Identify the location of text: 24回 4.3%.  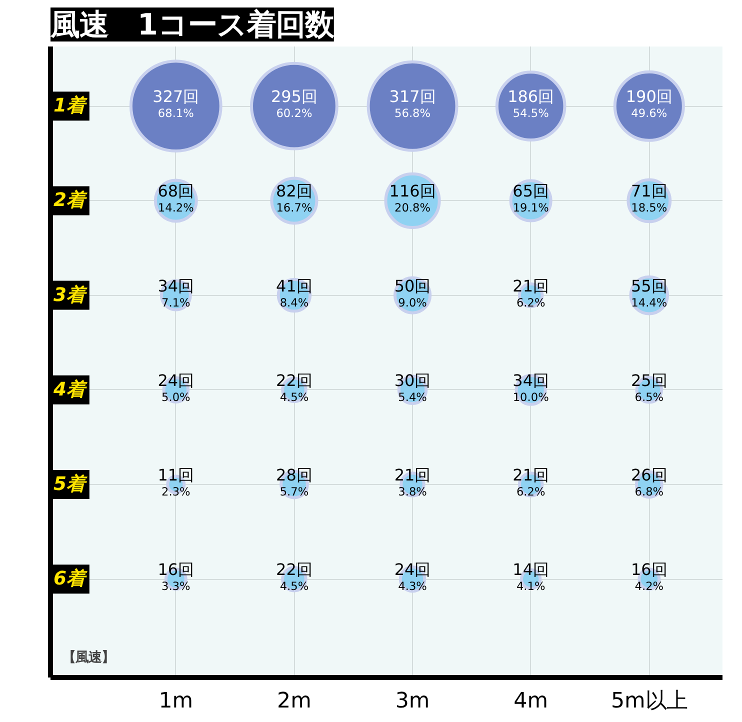
(412, 577).